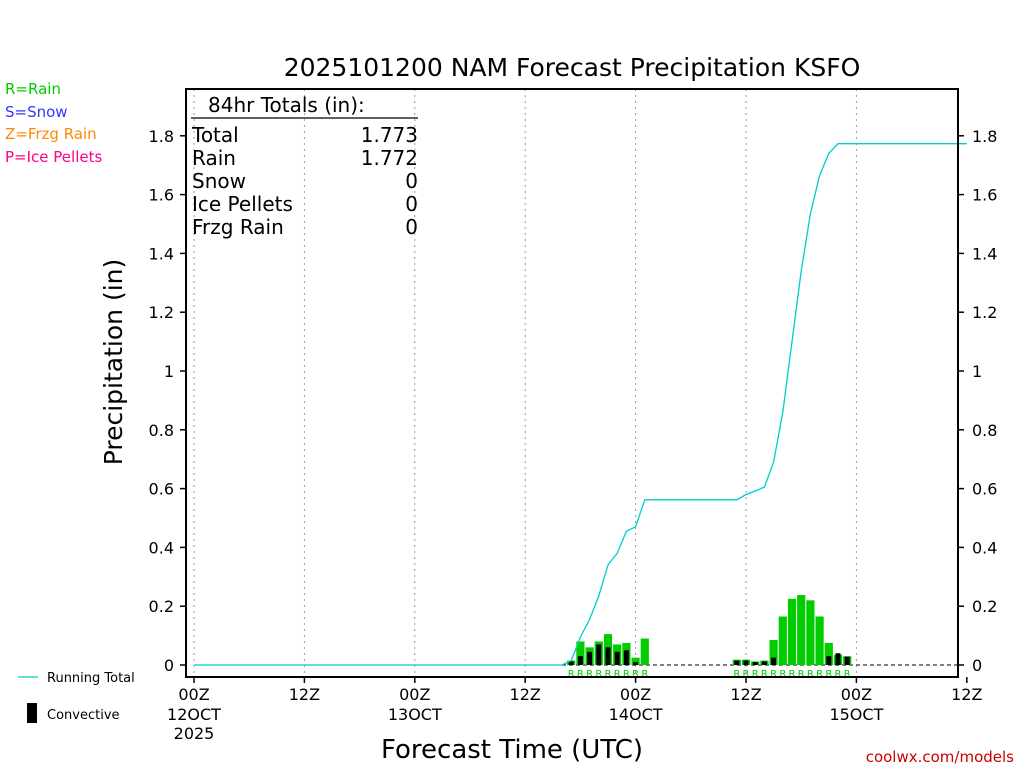 The width and height of the screenshot is (1024, 768). I want to click on legend-ice-pellets: P=Ice Pellets, so click(54, 157).